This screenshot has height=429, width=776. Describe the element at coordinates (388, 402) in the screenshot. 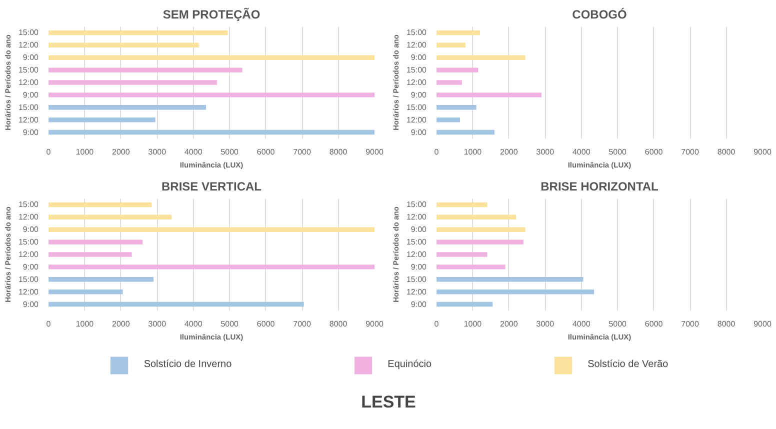

I see `text: LESTE` at that location.